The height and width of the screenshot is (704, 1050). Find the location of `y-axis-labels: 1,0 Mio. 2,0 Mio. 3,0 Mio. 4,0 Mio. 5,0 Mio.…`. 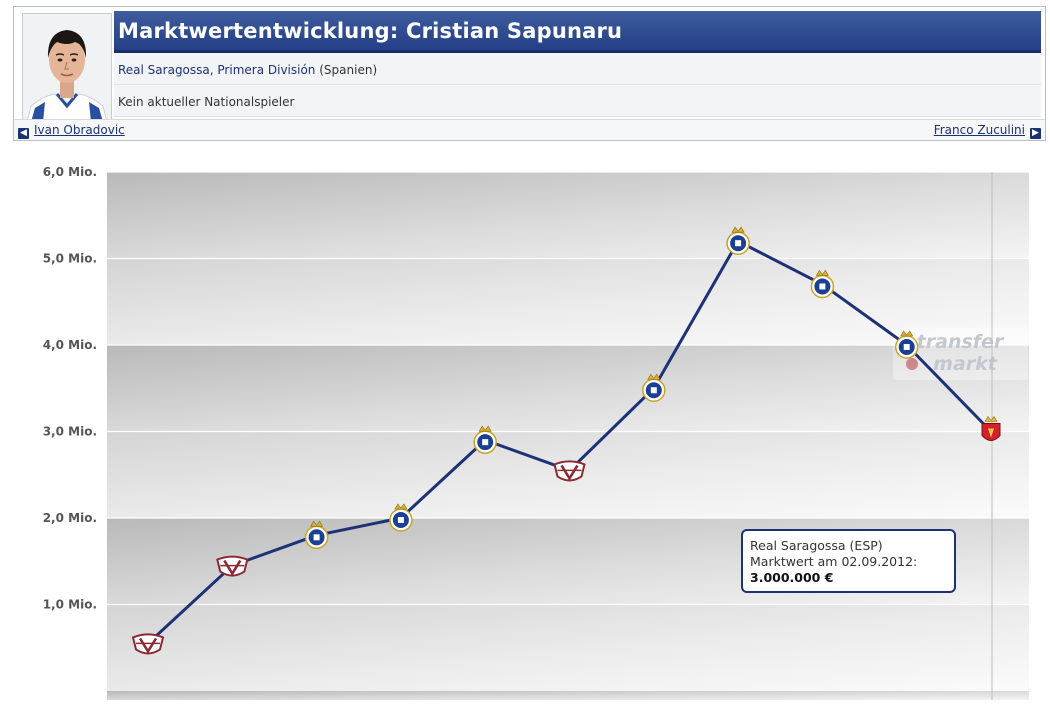

y-axis-labels: 1,0 Mio. 2,0 Mio. 3,0 Mio. 4,0 Mio. 5,0 Mio.… is located at coordinates (70, 388).